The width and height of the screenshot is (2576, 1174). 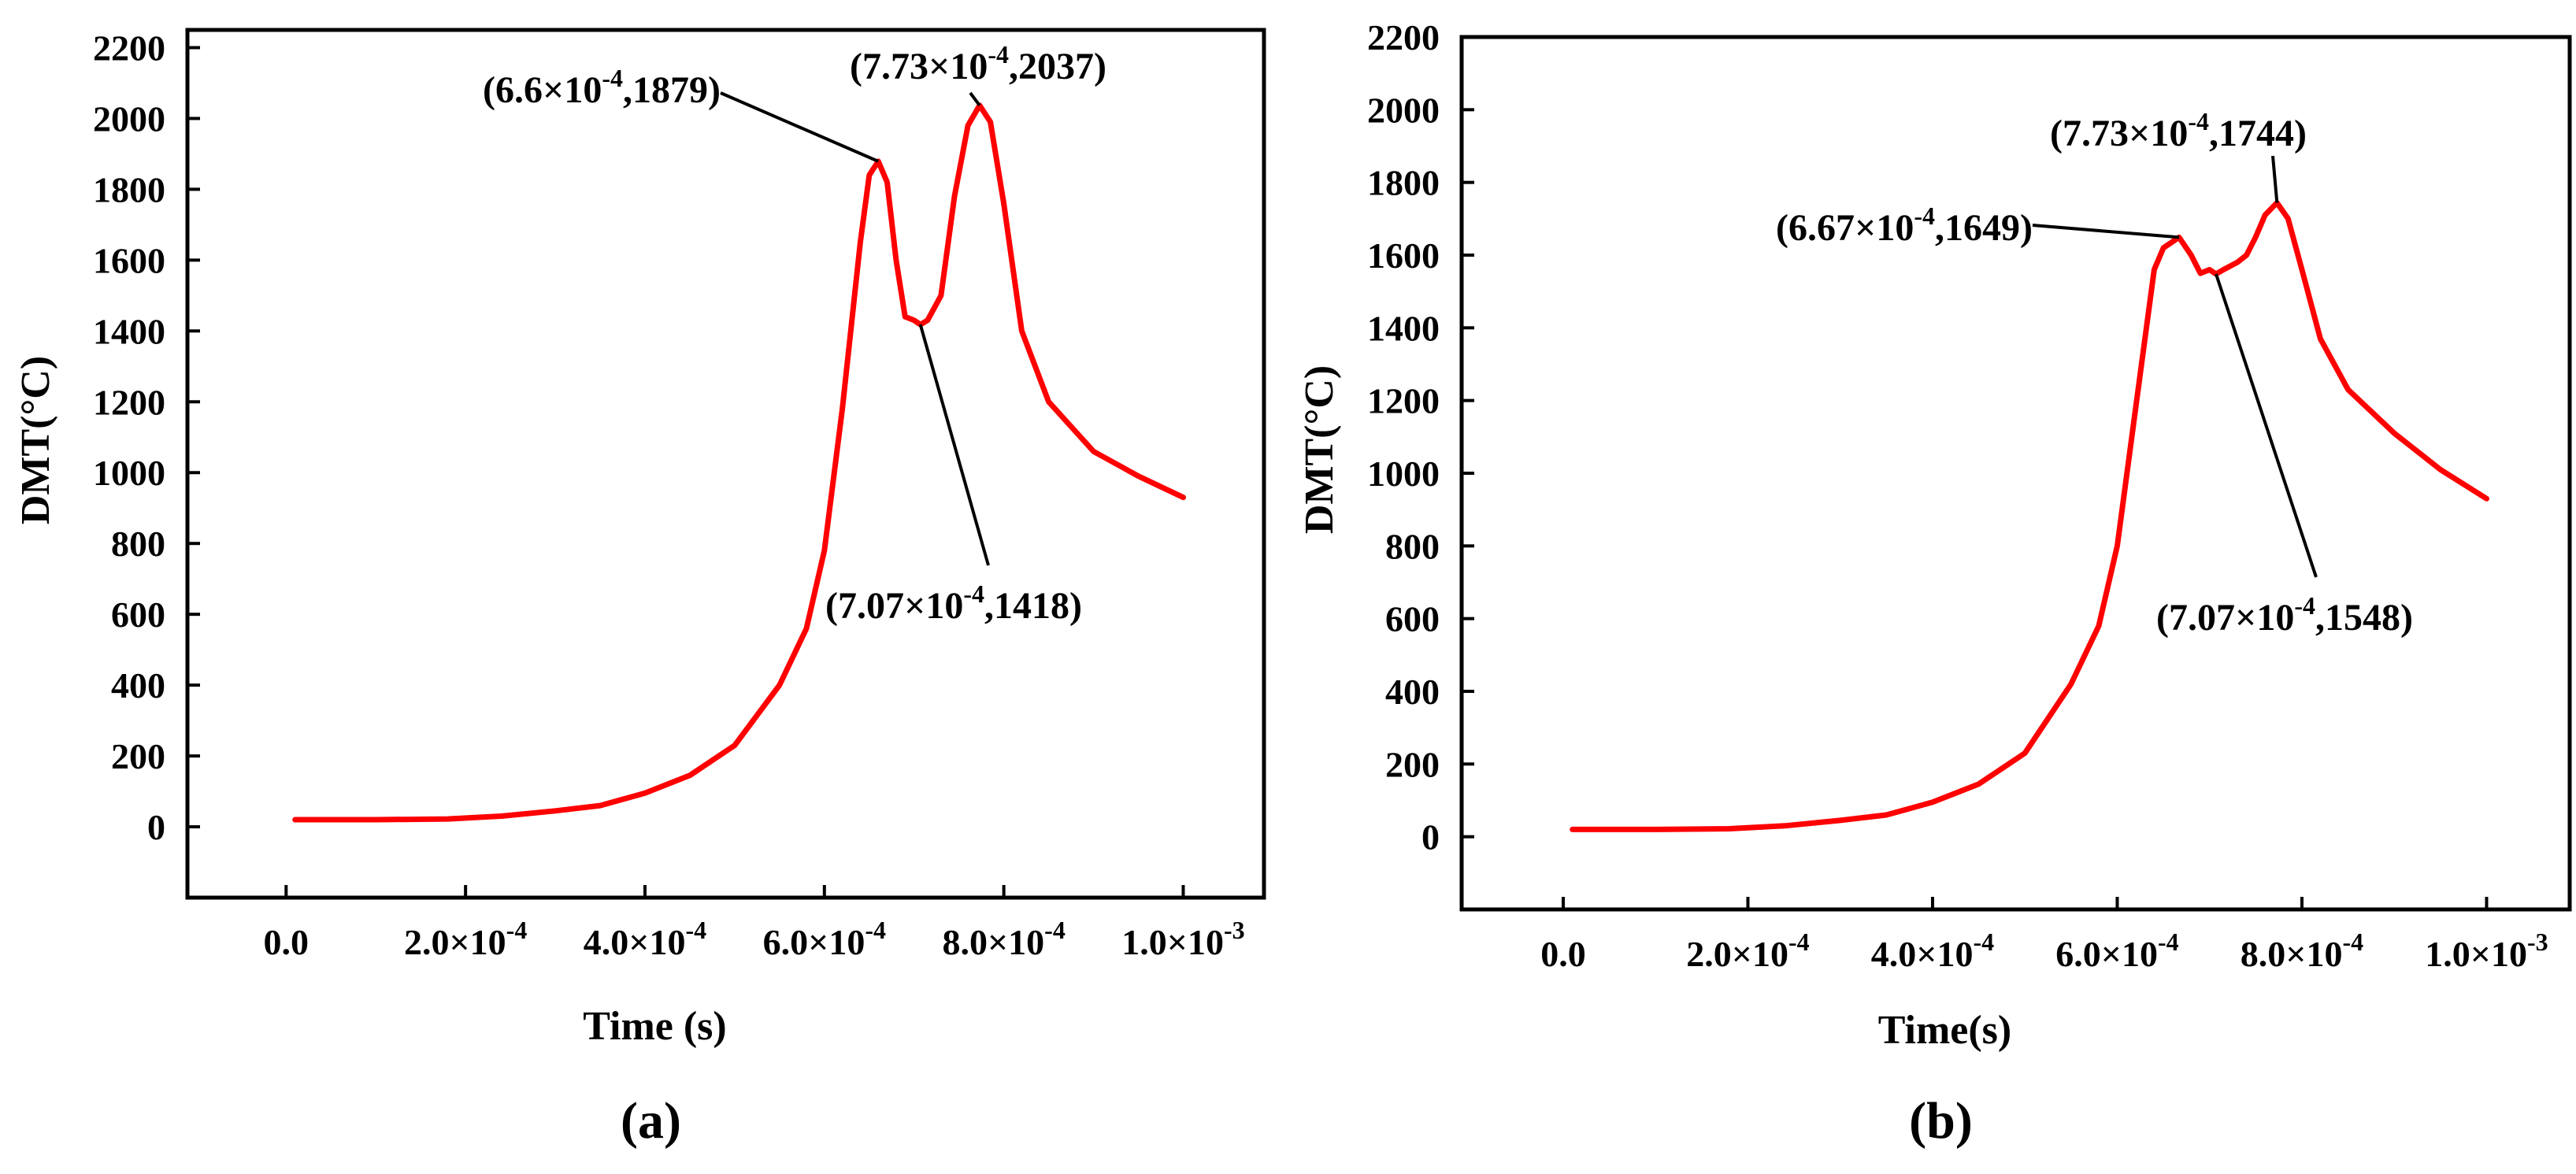 What do you see at coordinates (635, 942) in the screenshot?
I see `x-tick-label-mantissa: 4.0×10` at bounding box center [635, 942].